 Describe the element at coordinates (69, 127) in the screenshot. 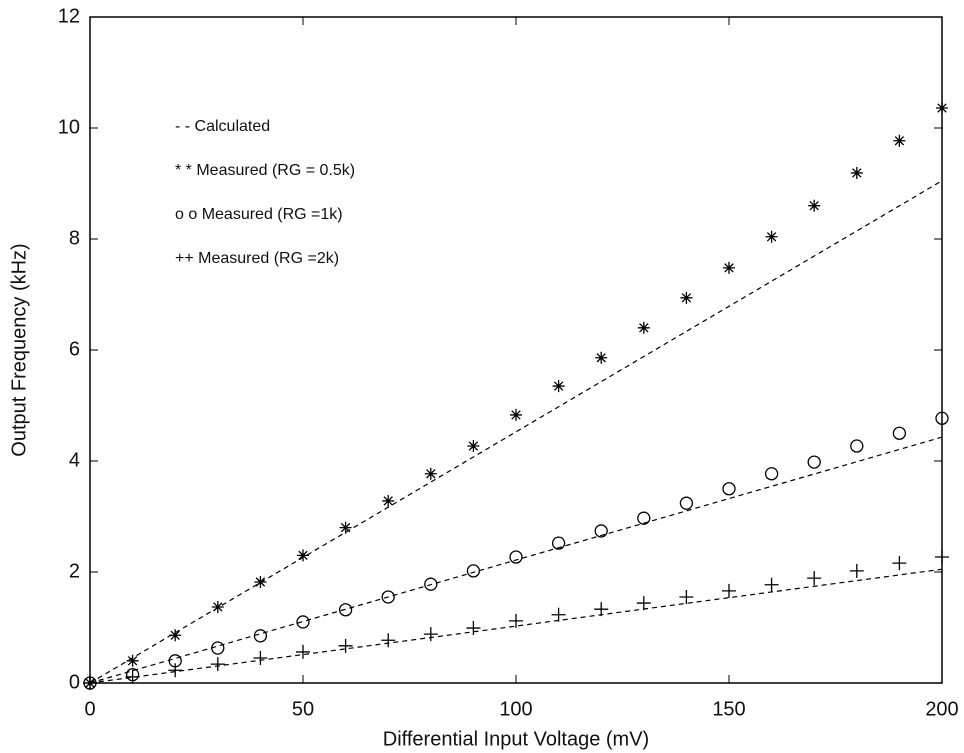

I see `y-tick-label: 10` at that location.